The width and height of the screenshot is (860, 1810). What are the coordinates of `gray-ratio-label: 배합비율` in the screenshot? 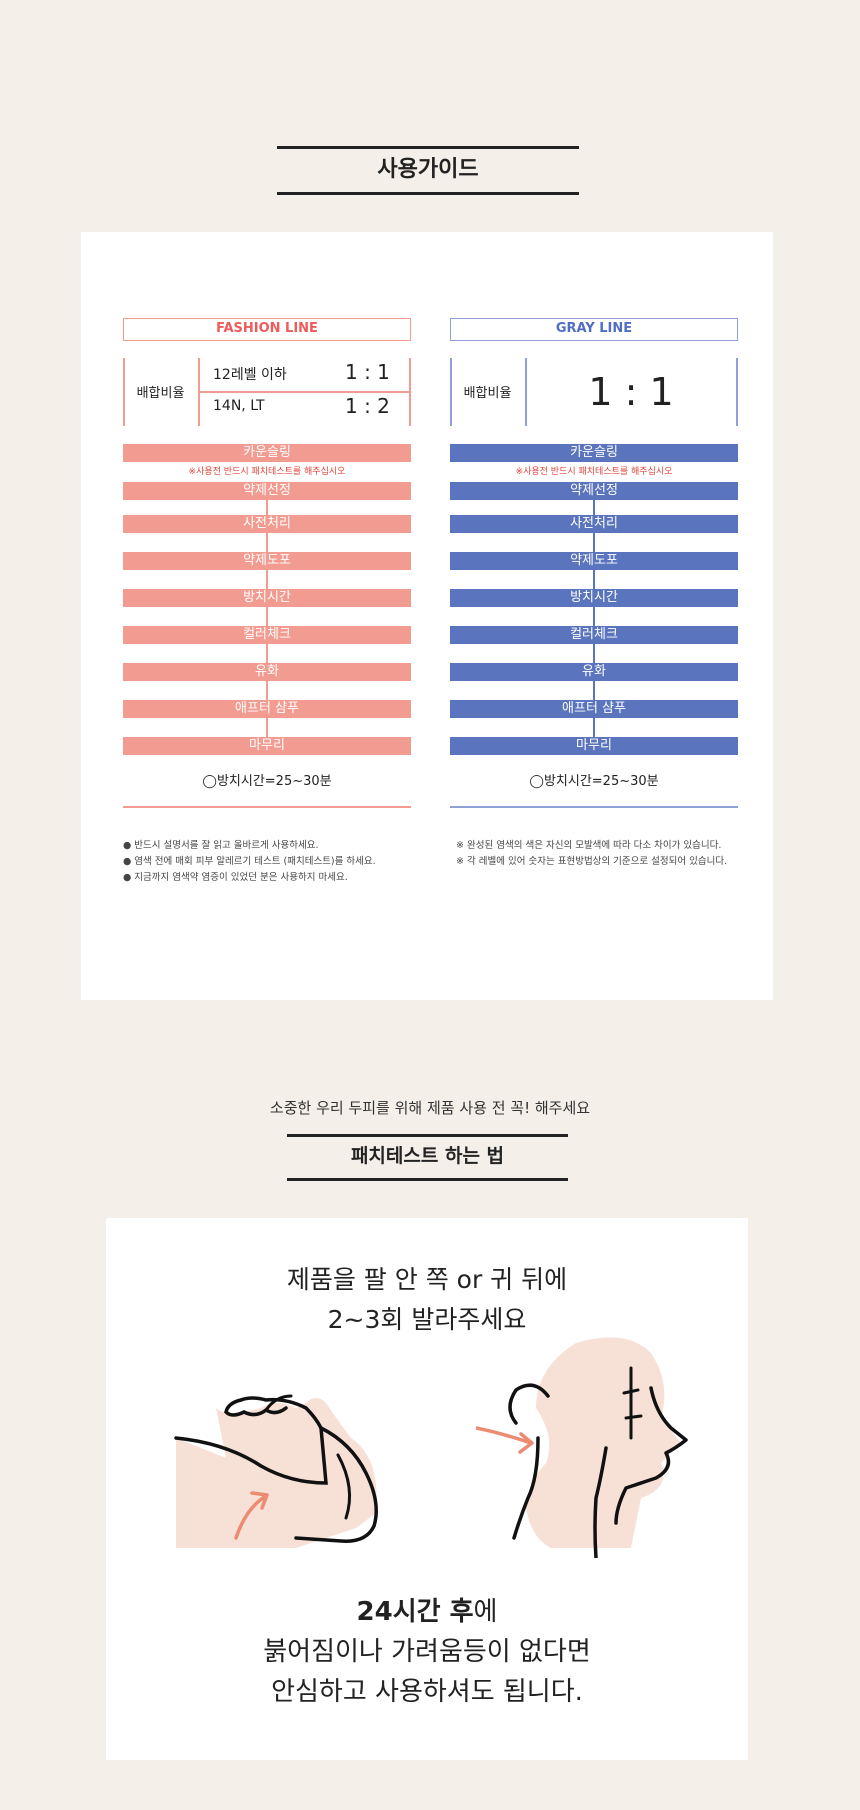 It's located at (487, 393).